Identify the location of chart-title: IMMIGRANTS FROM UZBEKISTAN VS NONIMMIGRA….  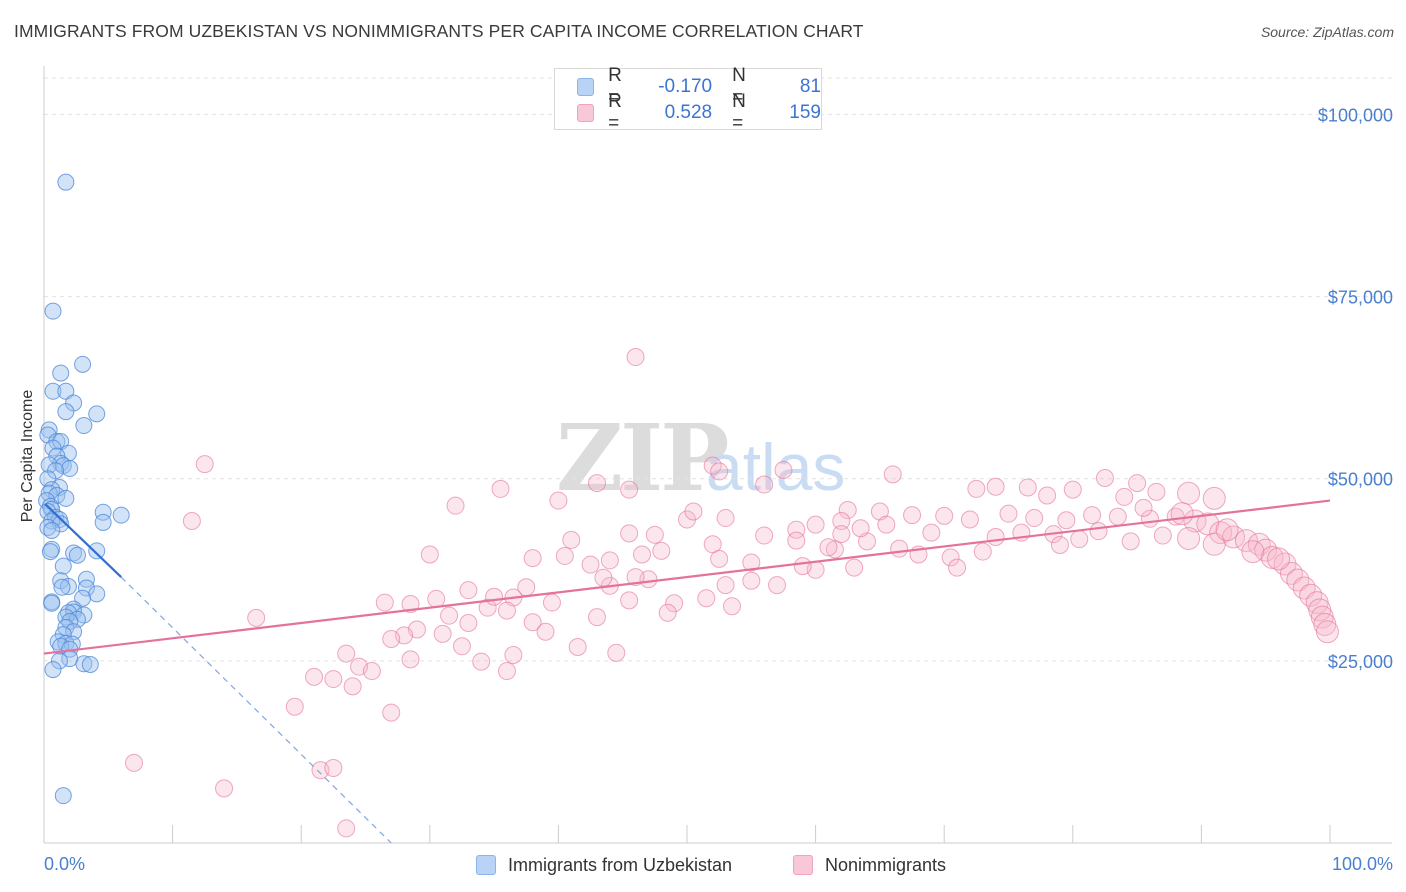
(439, 31).